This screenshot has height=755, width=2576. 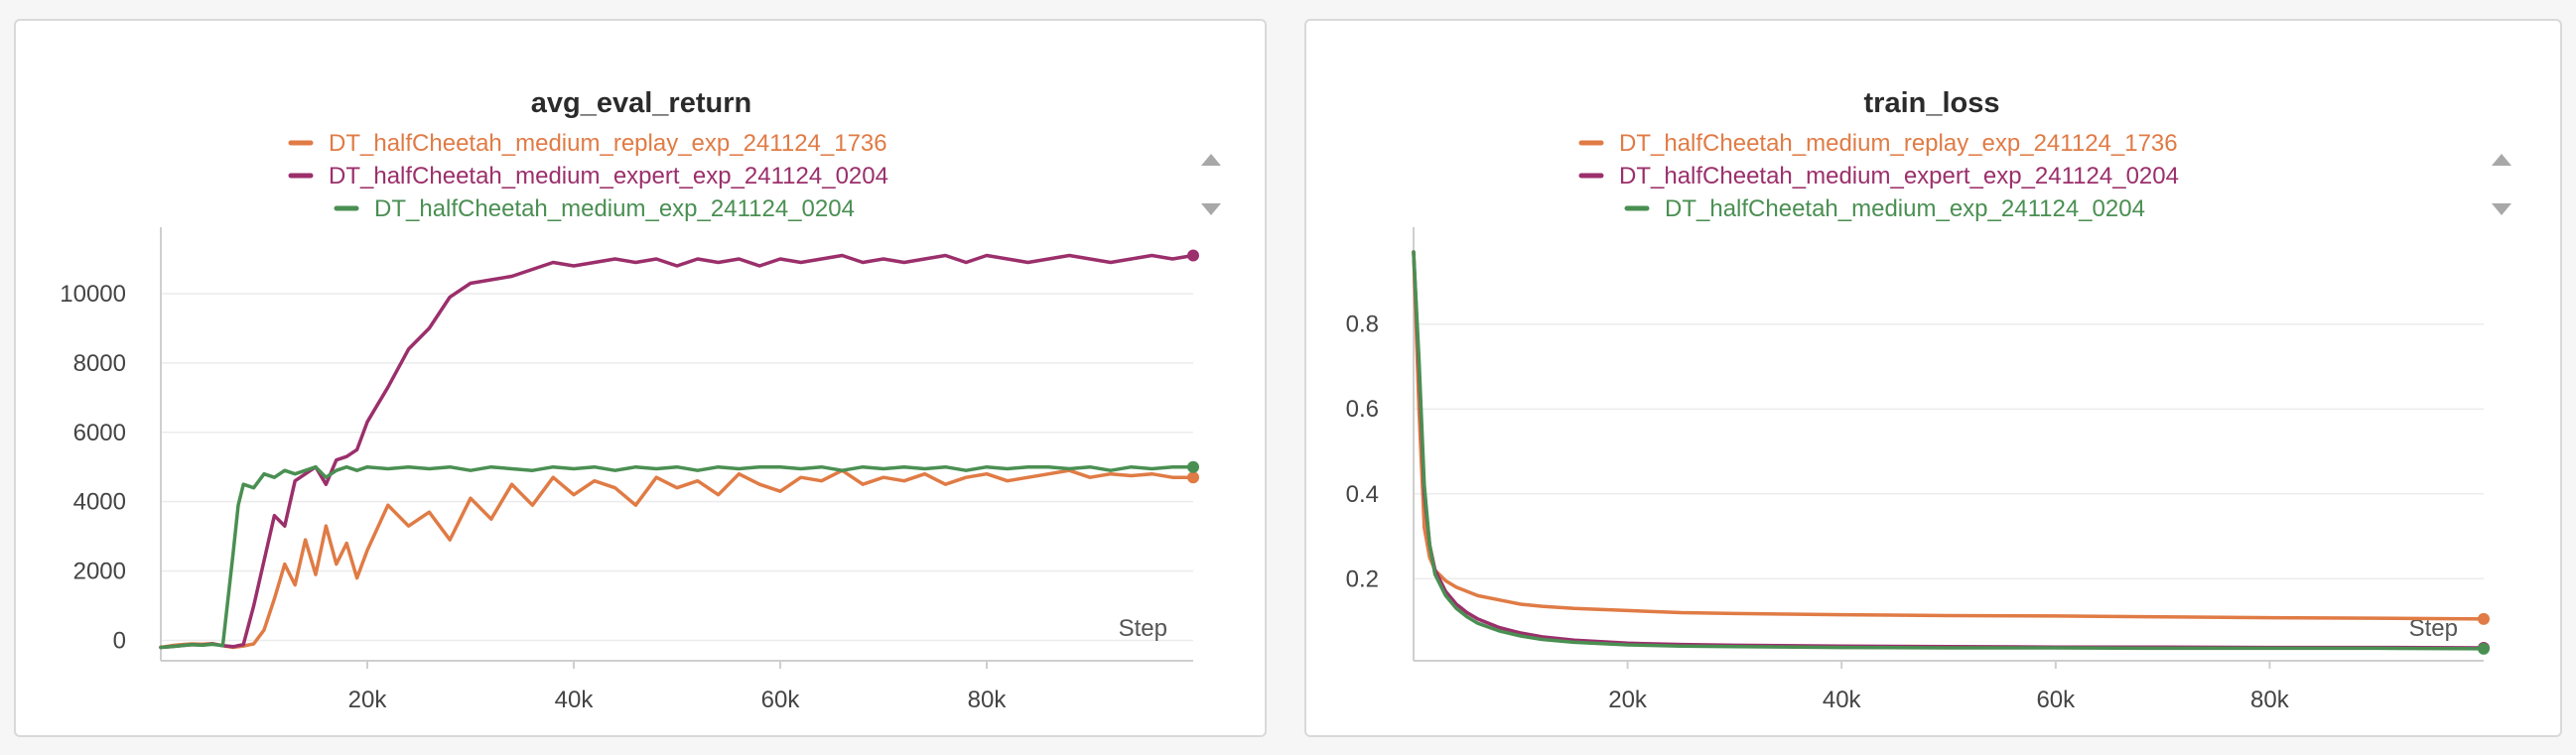 I want to click on chart-title: train_loss, so click(x=1932, y=103).